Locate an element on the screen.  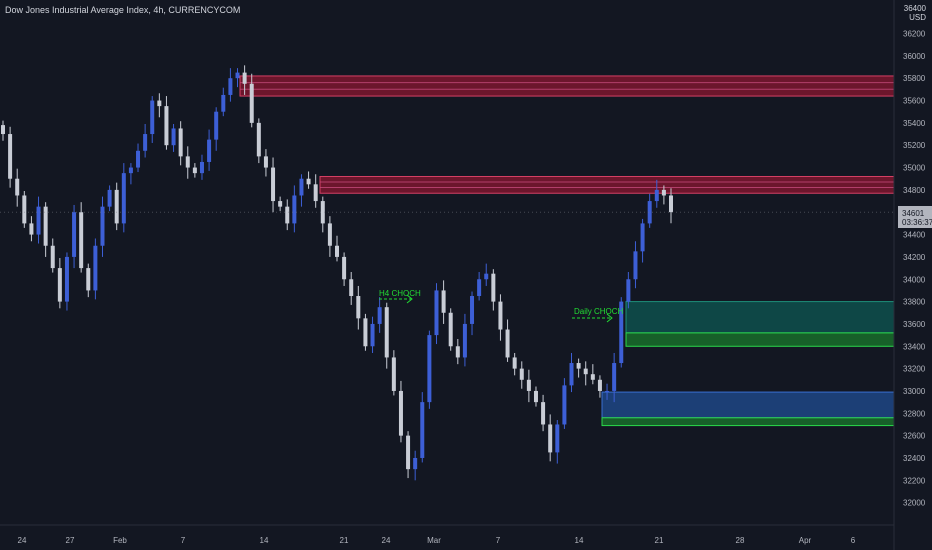
supply-zone is located at coordinates (607, 184).